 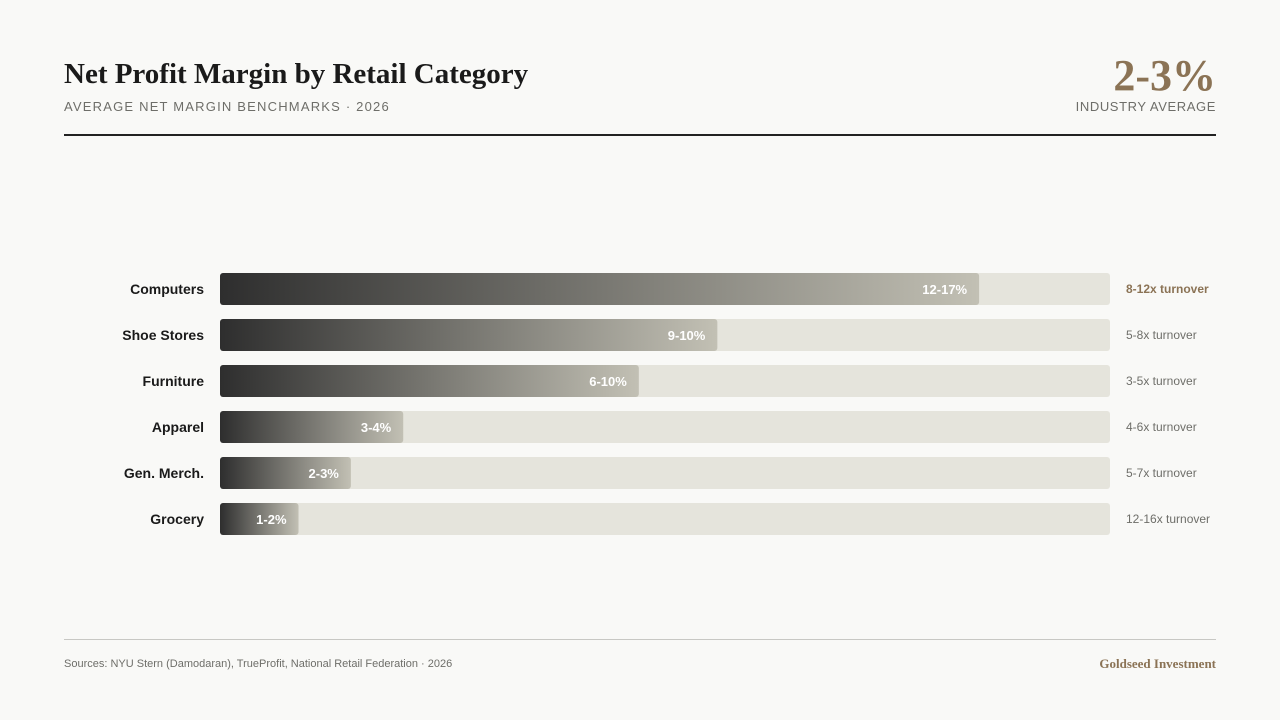 I want to click on chart-subtitle: AVERAGE NET MARGIN BENCHMARKS · 2026, so click(x=227, y=106).